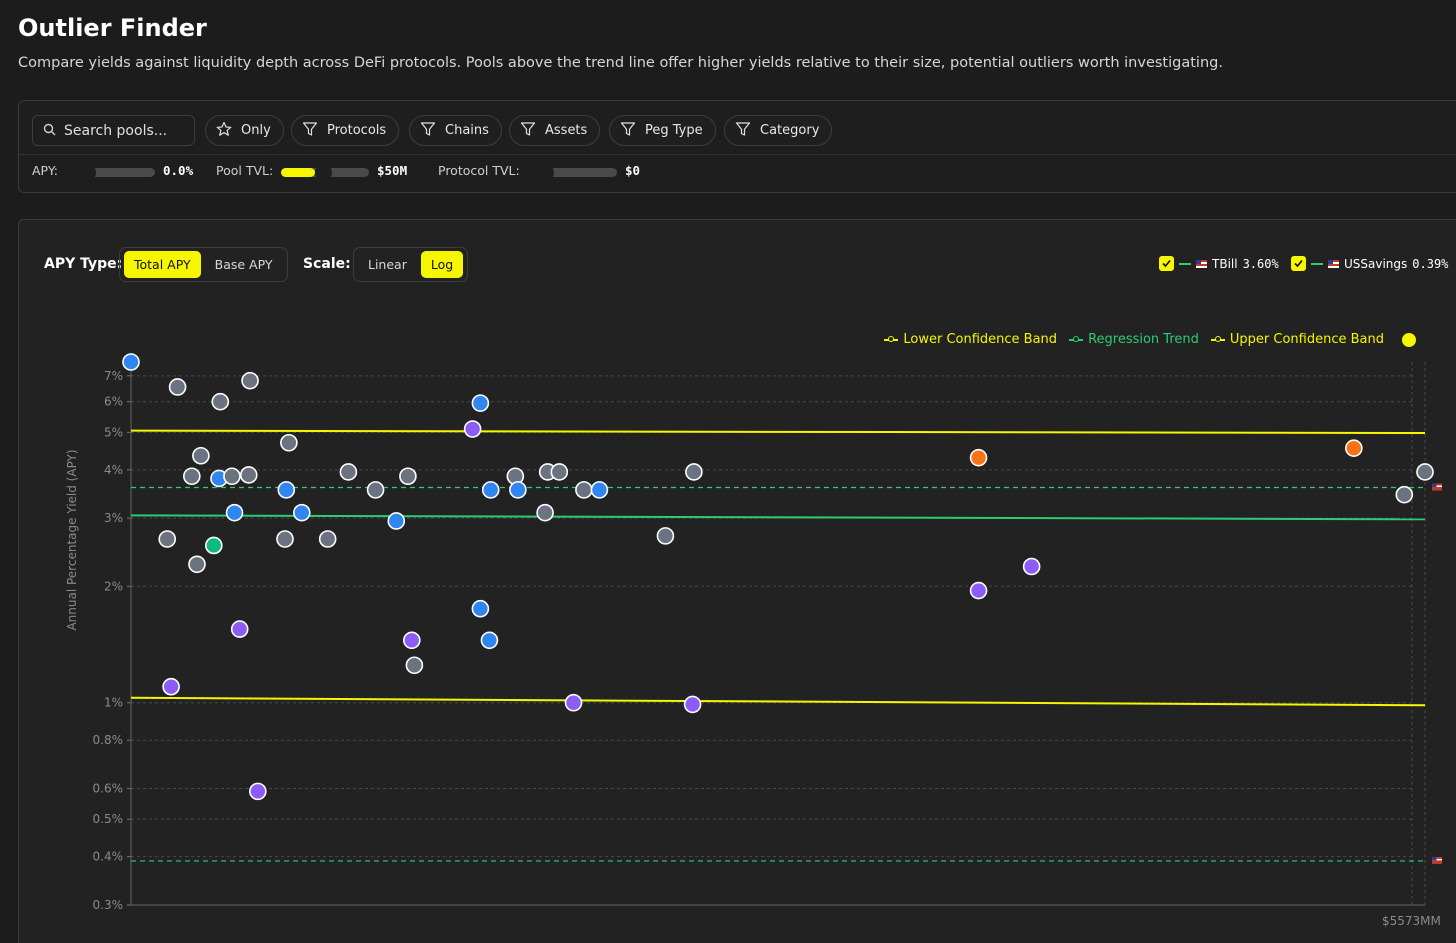  Describe the element at coordinates (1185, 263) in the screenshot. I see `dashed-line-icon` at that location.